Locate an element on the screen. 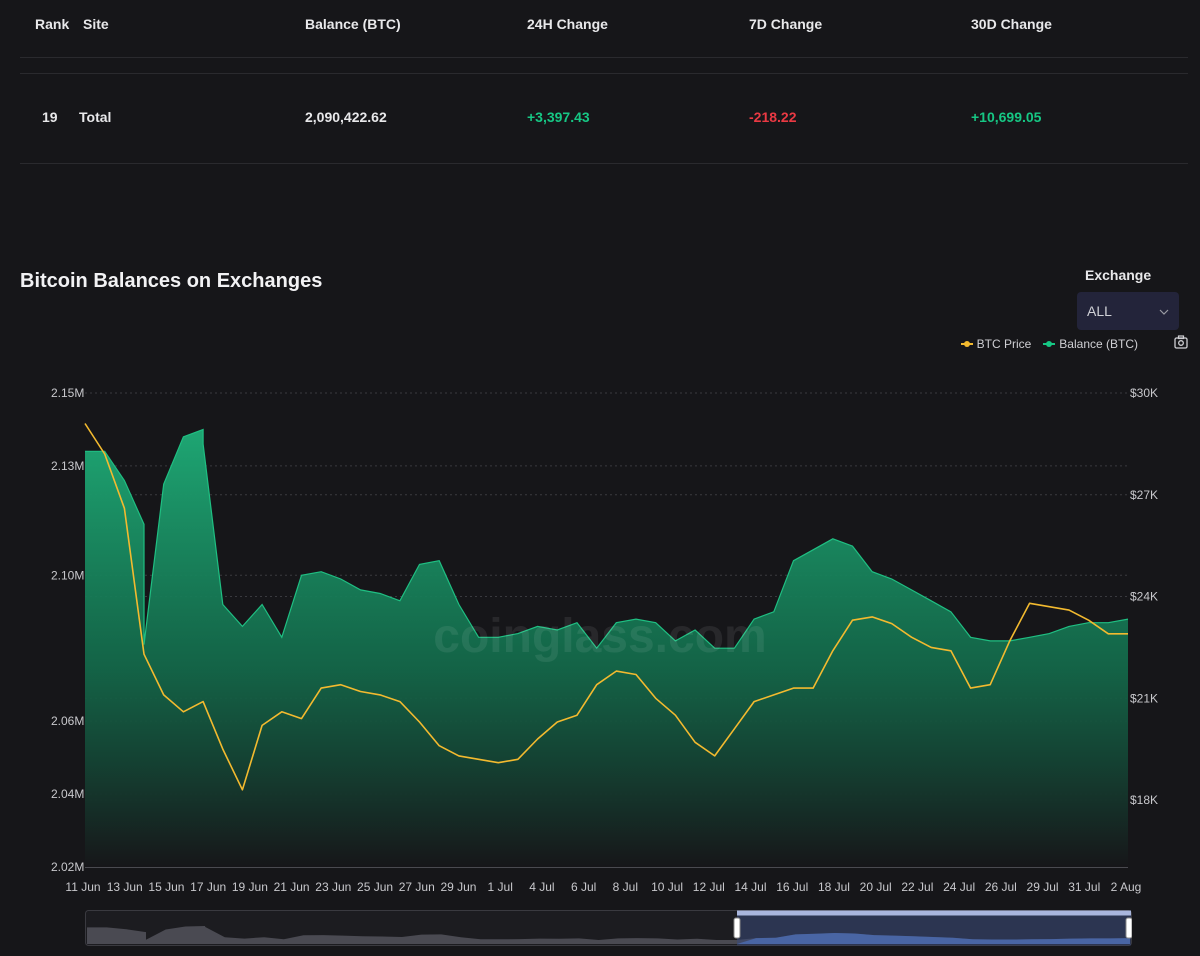 This screenshot has width=1200, height=956. row-divider is located at coordinates (604, 73).